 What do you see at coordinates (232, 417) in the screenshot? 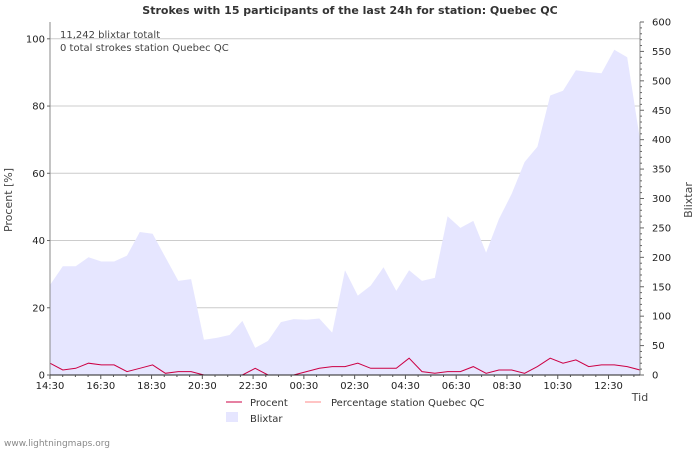
I see `legend-swatch-blixtar` at bounding box center [232, 417].